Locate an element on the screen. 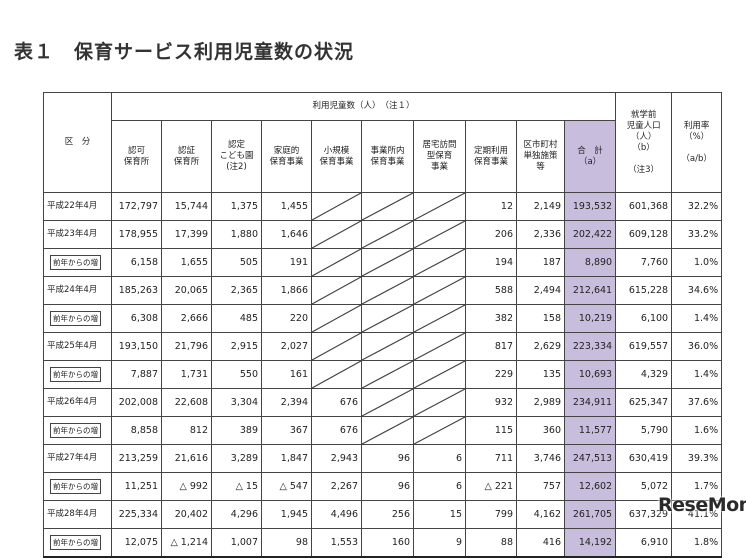  table-cell: 193,150 is located at coordinates (136, 346).